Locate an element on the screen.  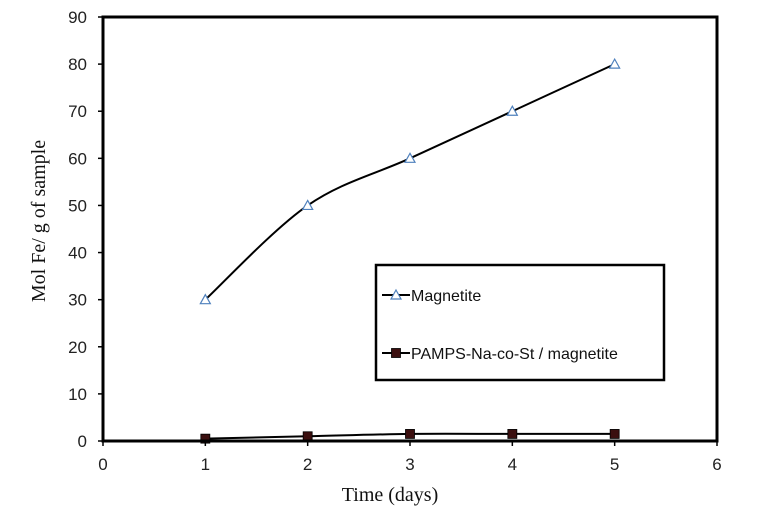
x-tick-label: 6 is located at coordinates (716, 464).